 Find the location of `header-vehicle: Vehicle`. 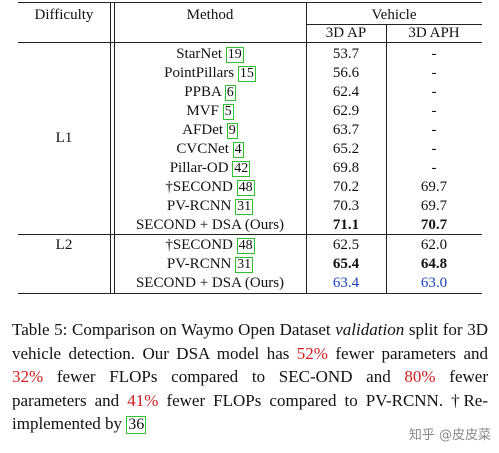

header-vehicle: Vehicle is located at coordinates (394, 15).